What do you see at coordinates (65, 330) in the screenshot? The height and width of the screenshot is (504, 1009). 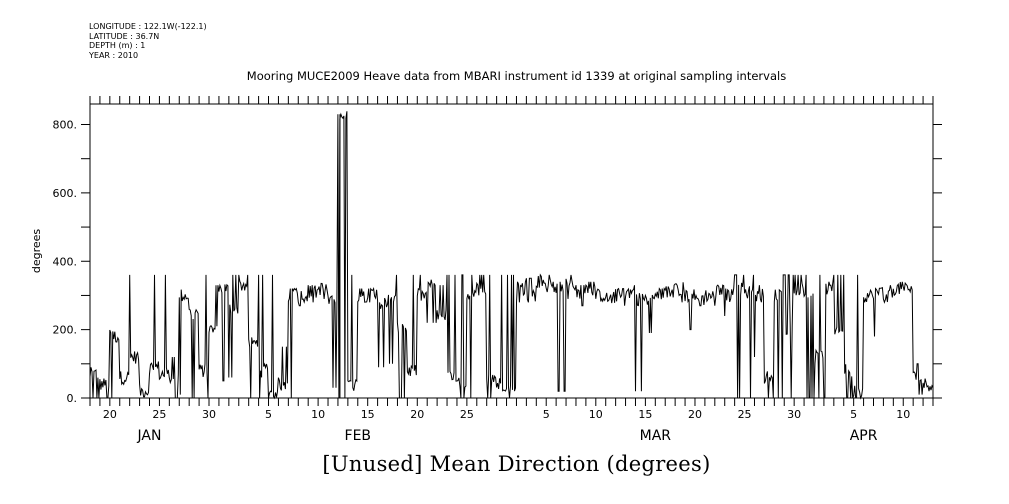 I see `y-tick-label: 200.` at bounding box center [65, 330].